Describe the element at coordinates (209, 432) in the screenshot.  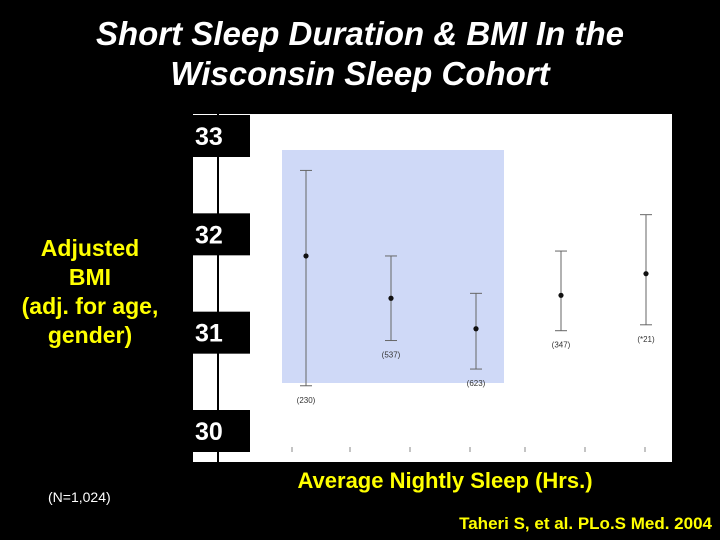
I see `y-tick-label: 30` at that location.